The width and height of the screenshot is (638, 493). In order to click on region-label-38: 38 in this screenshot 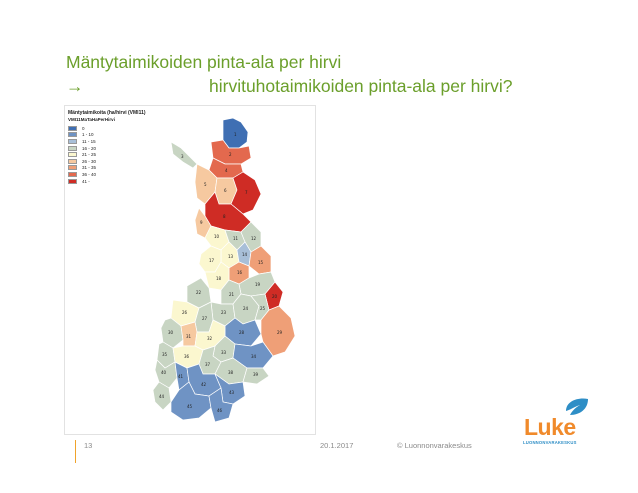, I will do `click(231, 372)`.